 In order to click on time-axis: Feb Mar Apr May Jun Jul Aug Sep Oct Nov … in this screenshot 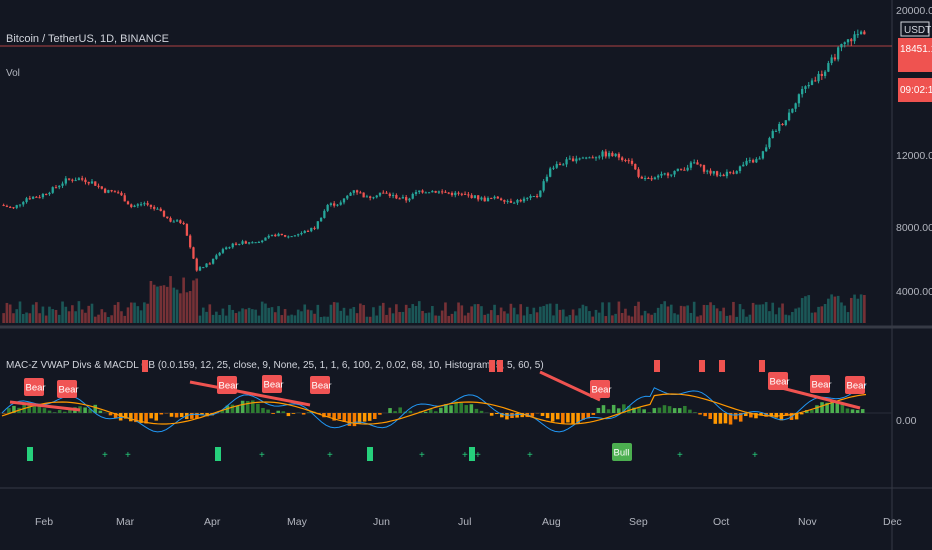, I will do `click(468, 522)`.